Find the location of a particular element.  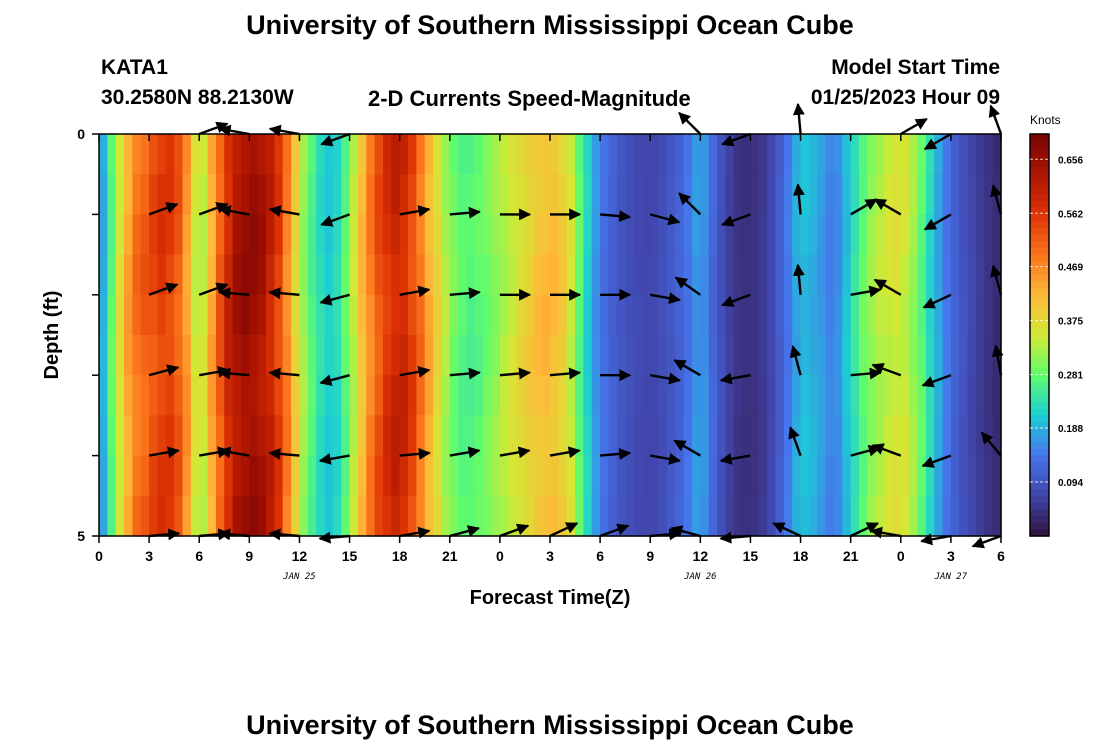

x-tick-label: 15 is located at coordinates (751, 556).